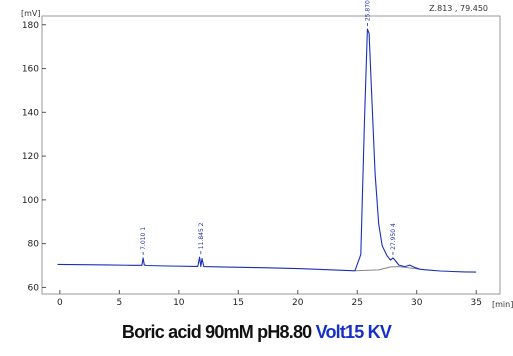 This screenshot has height=356, width=513. I want to click on peak-label: 27.950 4, so click(393, 236).